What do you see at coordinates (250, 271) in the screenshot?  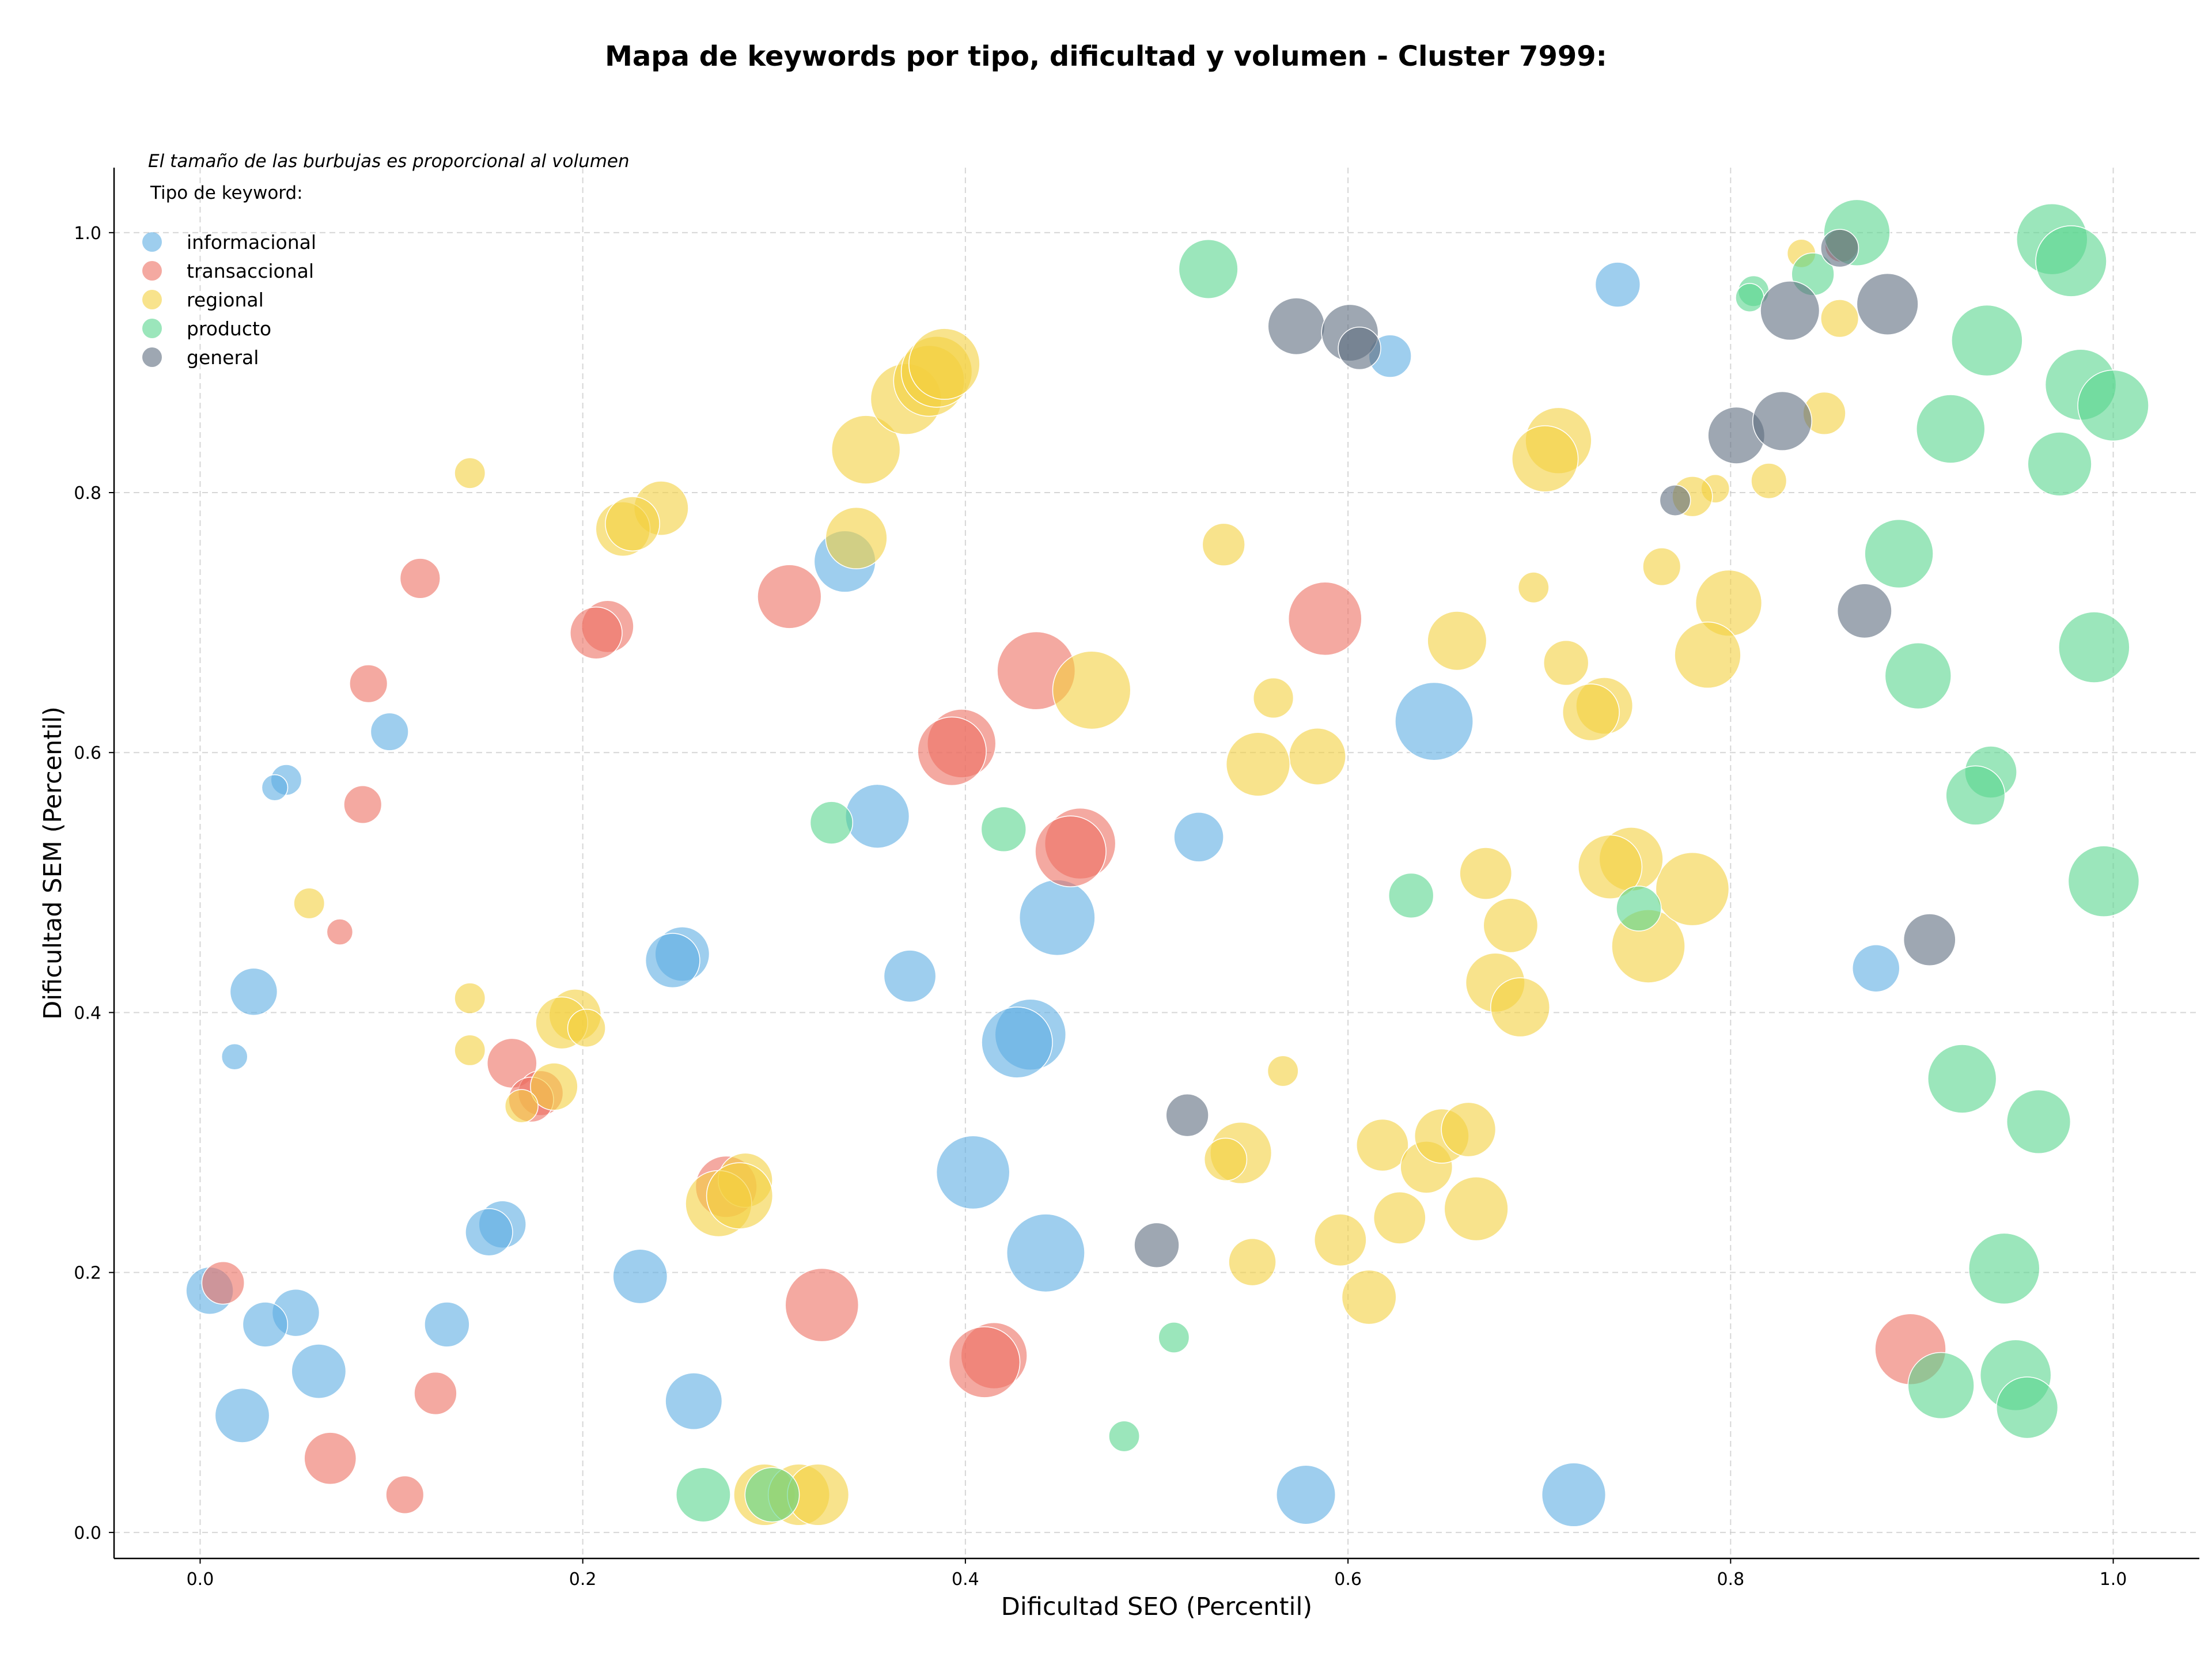 I see `legend-label-transaccional: transaccional` at bounding box center [250, 271].